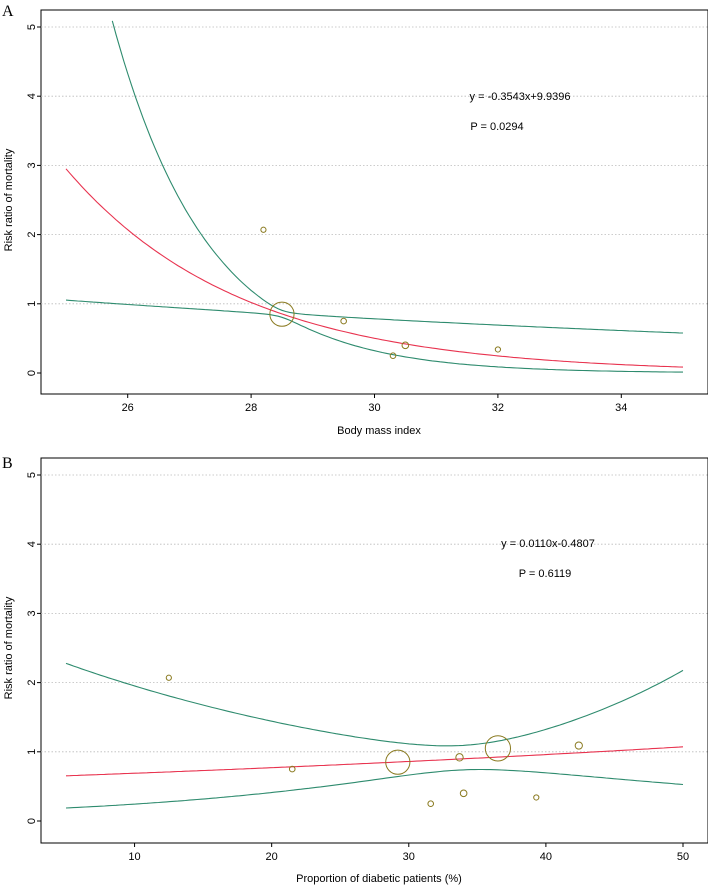  Describe the element at coordinates (379, 431) in the screenshot. I see `panel-a-x-label: Body mass index` at that location.